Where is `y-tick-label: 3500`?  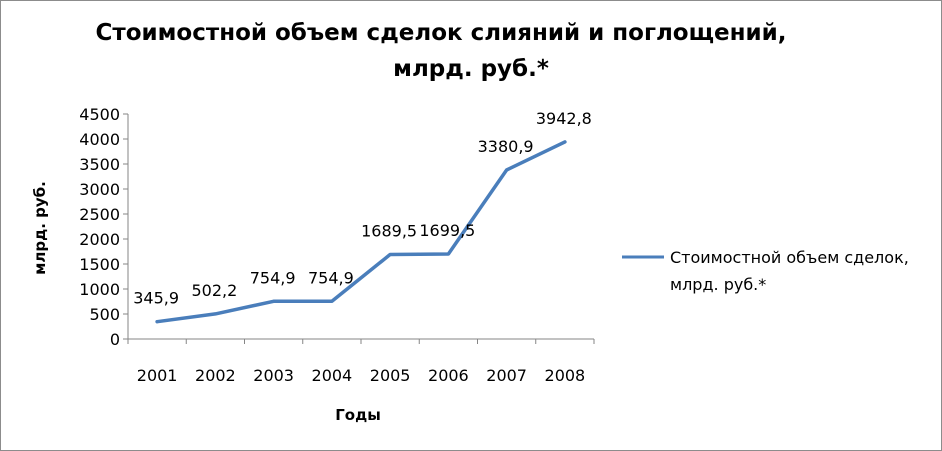 y-tick-label: 3500 is located at coordinates (99, 164).